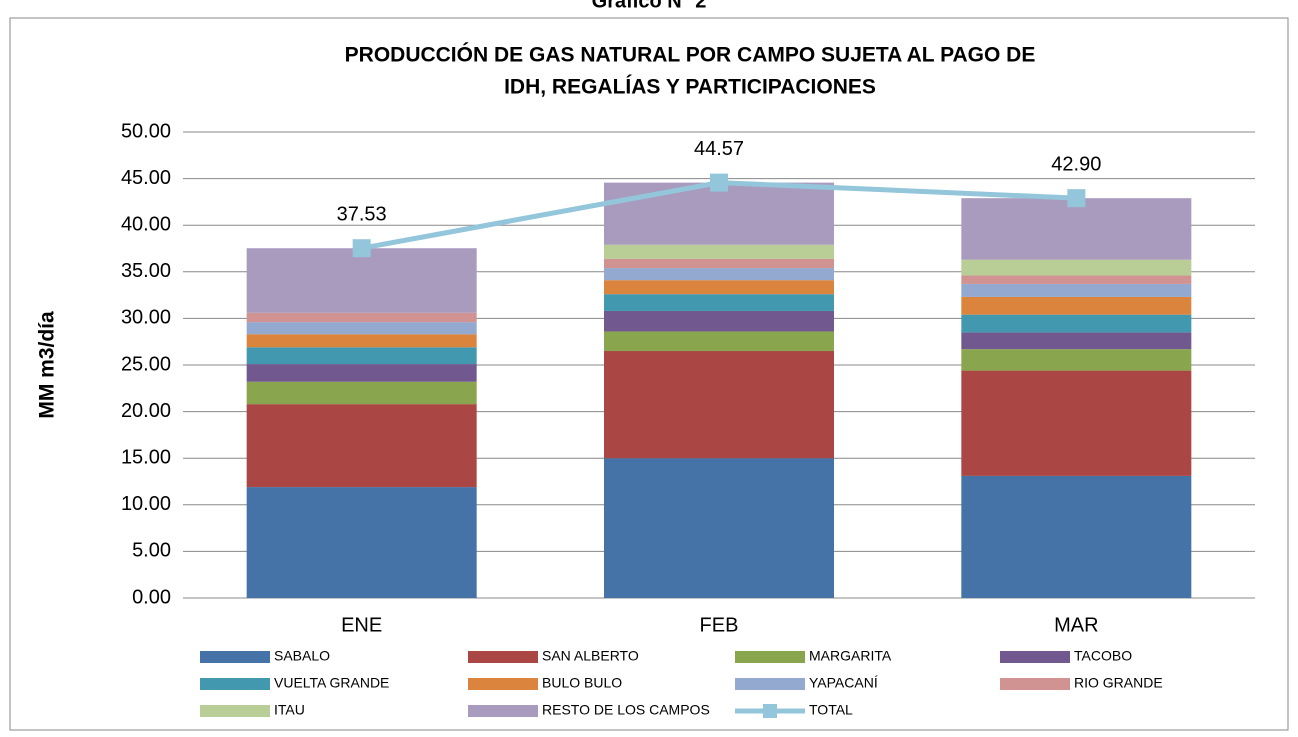  I want to click on data-label: 37.53, so click(362, 215).